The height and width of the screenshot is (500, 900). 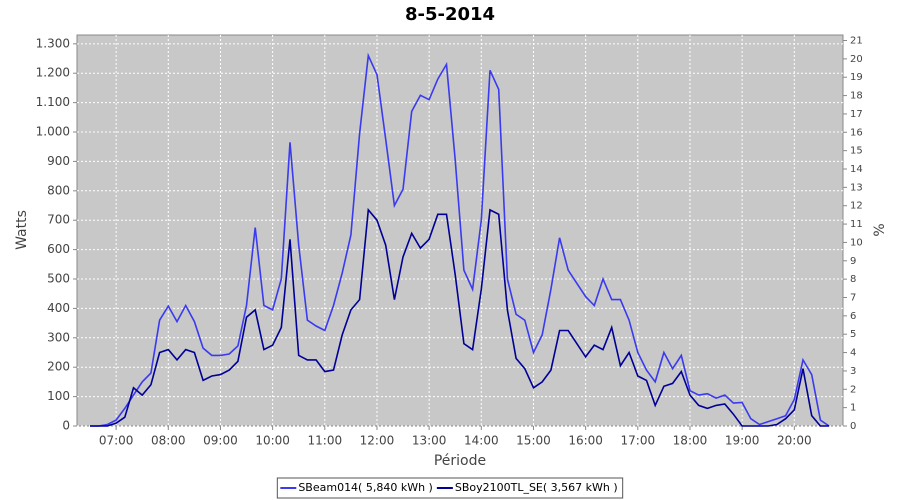 I want to click on x-axis-label: Période, so click(x=460, y=461).